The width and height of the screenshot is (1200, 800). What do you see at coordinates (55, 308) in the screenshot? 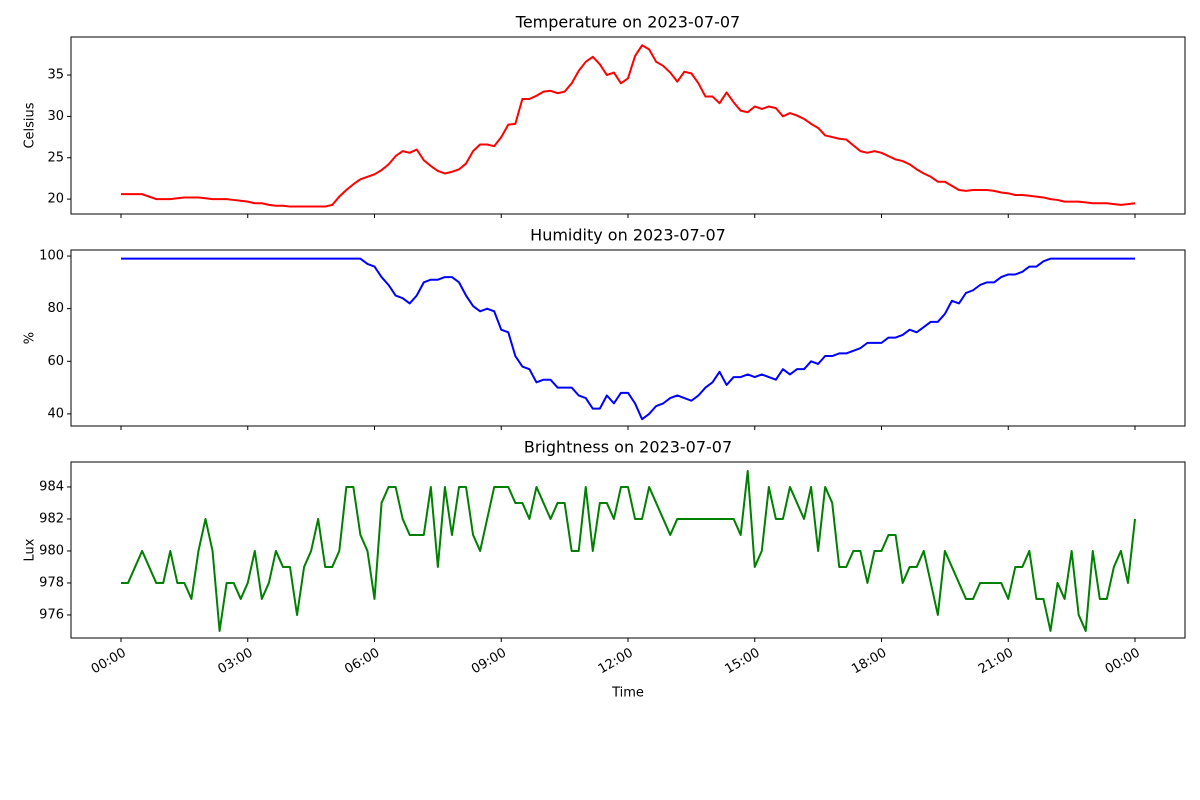
I see `y-tick-label: 80` at bounding box center [55, 308].